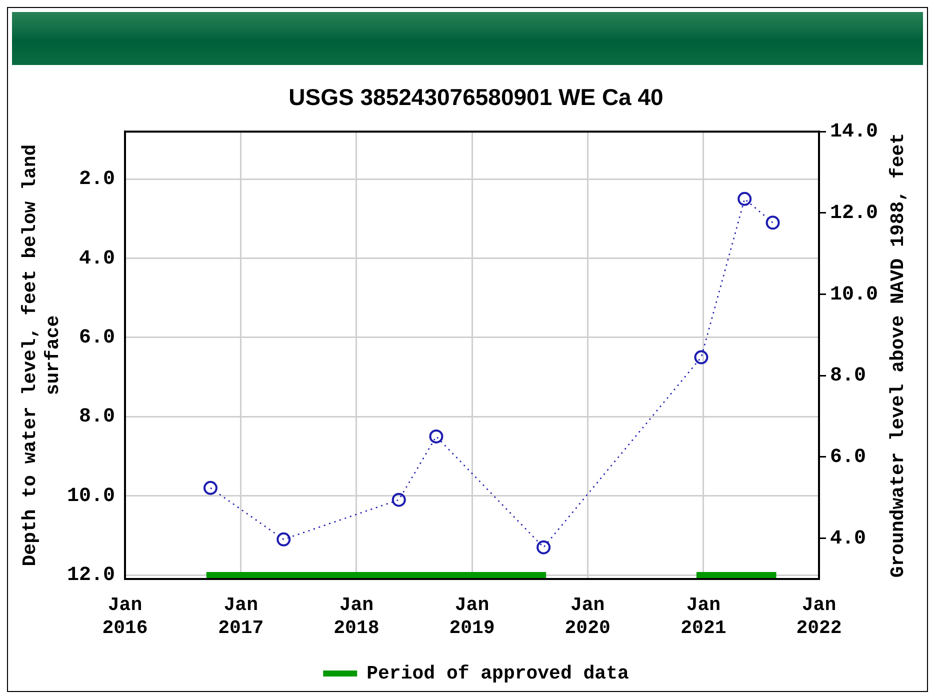 The width and height of the screenshot is (935, 698). I want to click on x-tick-label: Jan 2017, so click(241, 616).